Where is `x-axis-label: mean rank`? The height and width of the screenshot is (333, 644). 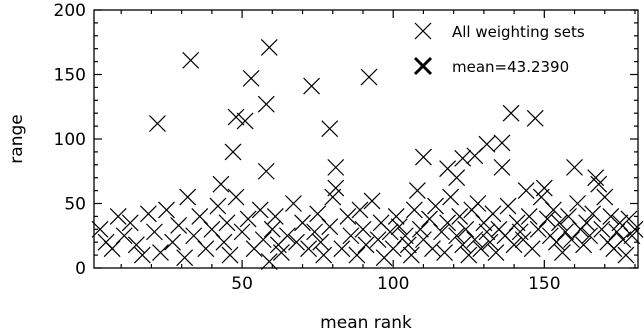 x-axis-label: mean rank is located at coordinates (366, 323).